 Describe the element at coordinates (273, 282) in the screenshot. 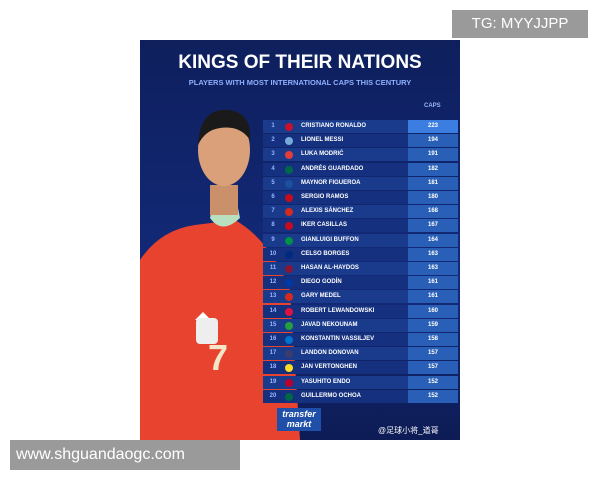

I see `rank: 12` at that location.